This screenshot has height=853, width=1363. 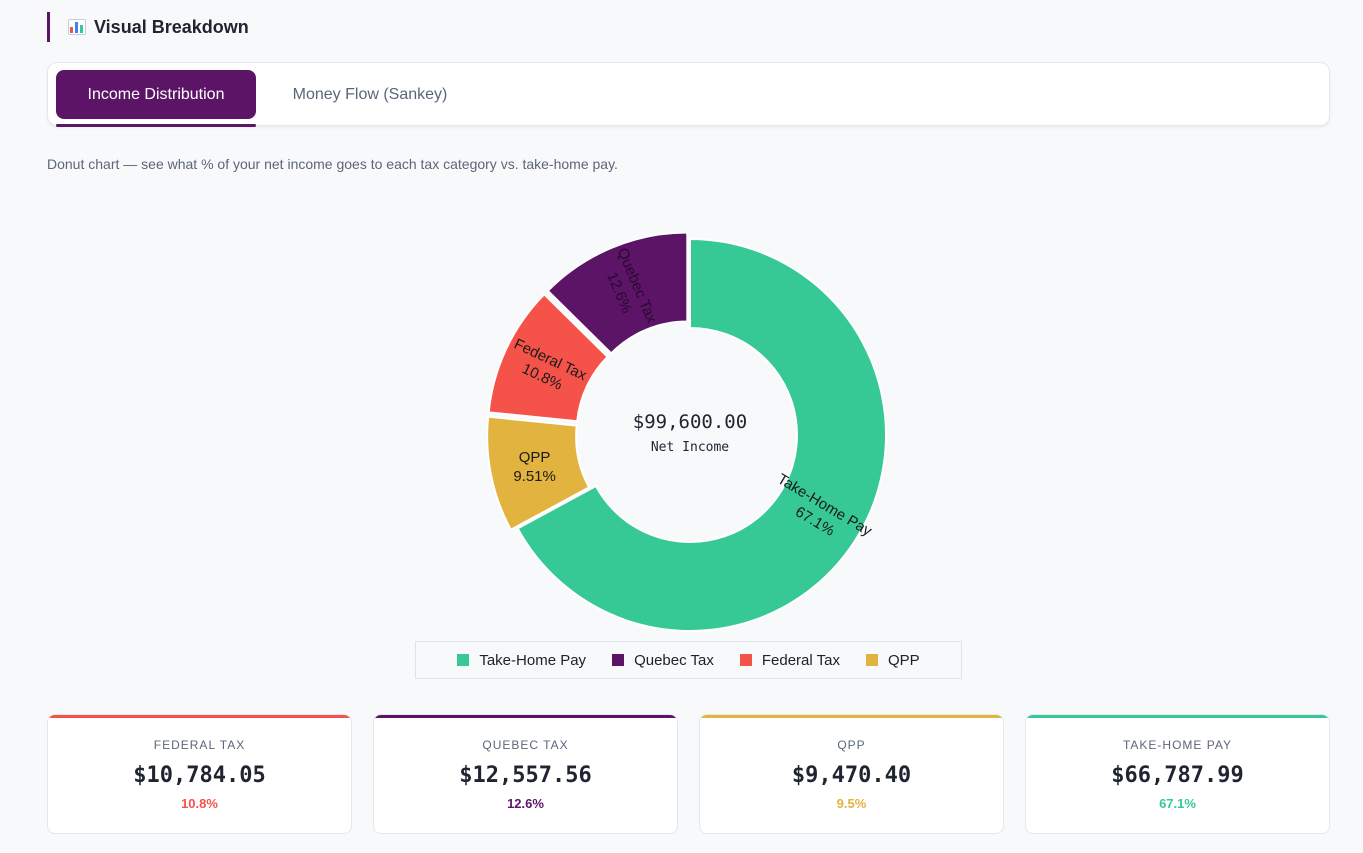 What do you see at coordinates (533, 660) in the screenshot?
I see `legend-label: Take-Home Pay` at bounding box center [533, 660].